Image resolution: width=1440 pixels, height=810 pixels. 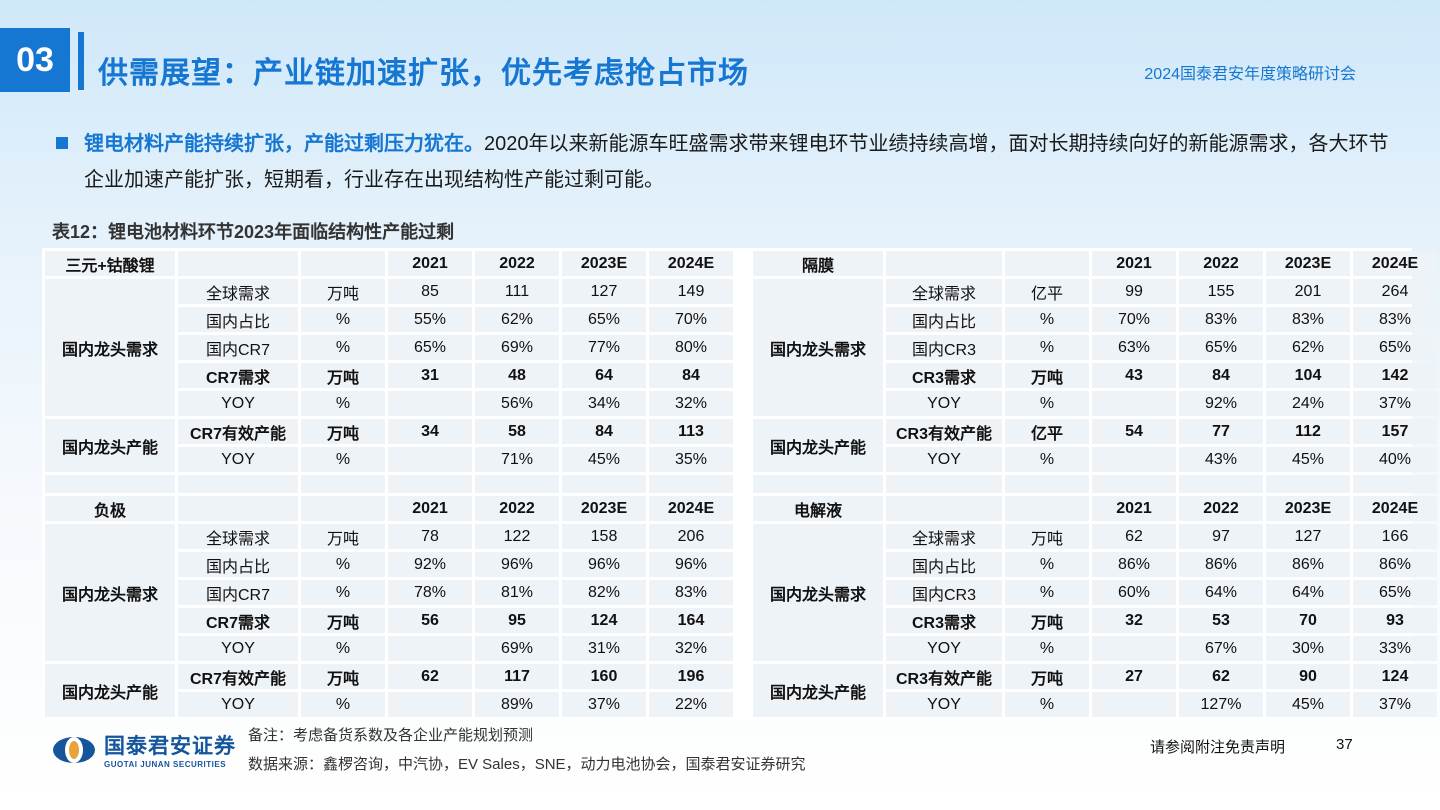 What do you see at coordinates (1221, 620) in the screenshot?
I see `value-cell: 53` at bounding box center [1221, 620].